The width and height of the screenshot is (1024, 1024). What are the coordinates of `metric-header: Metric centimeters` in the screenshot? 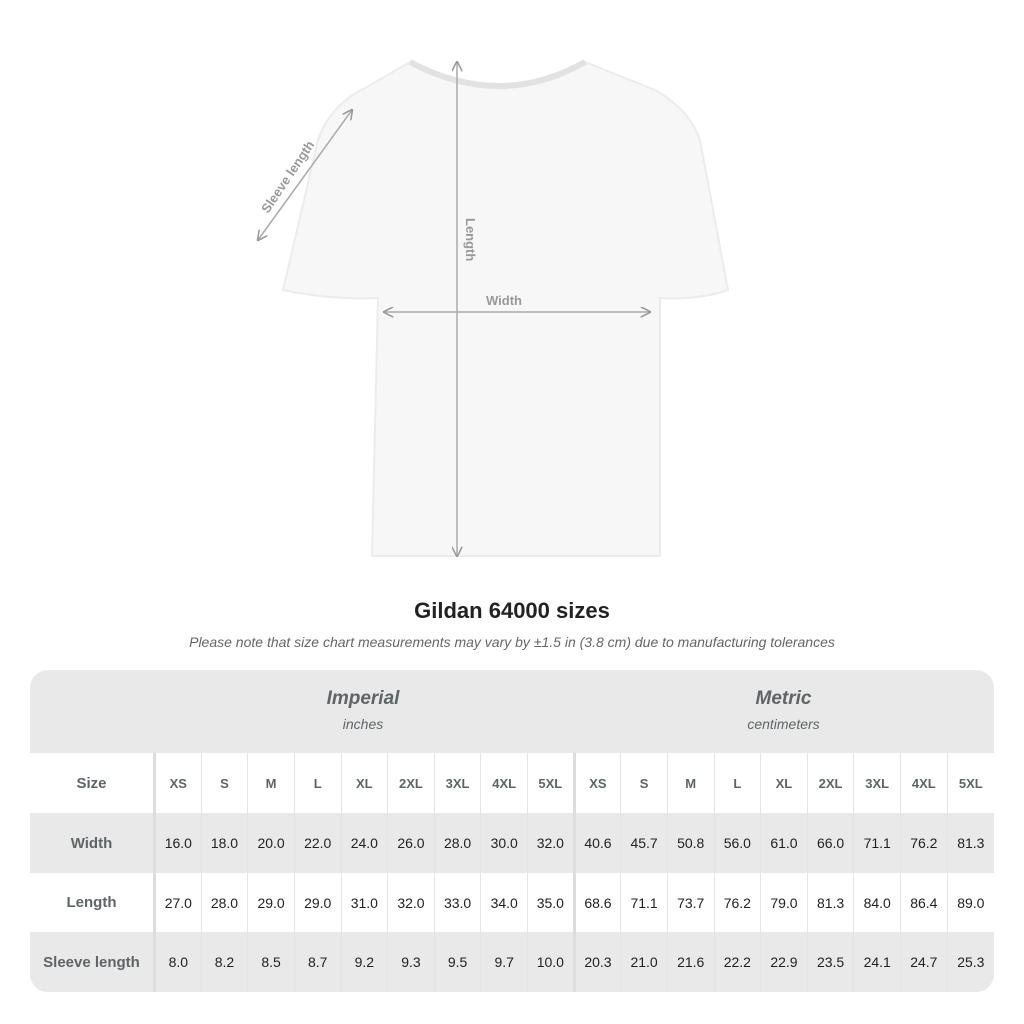 It's located at (783, 711).